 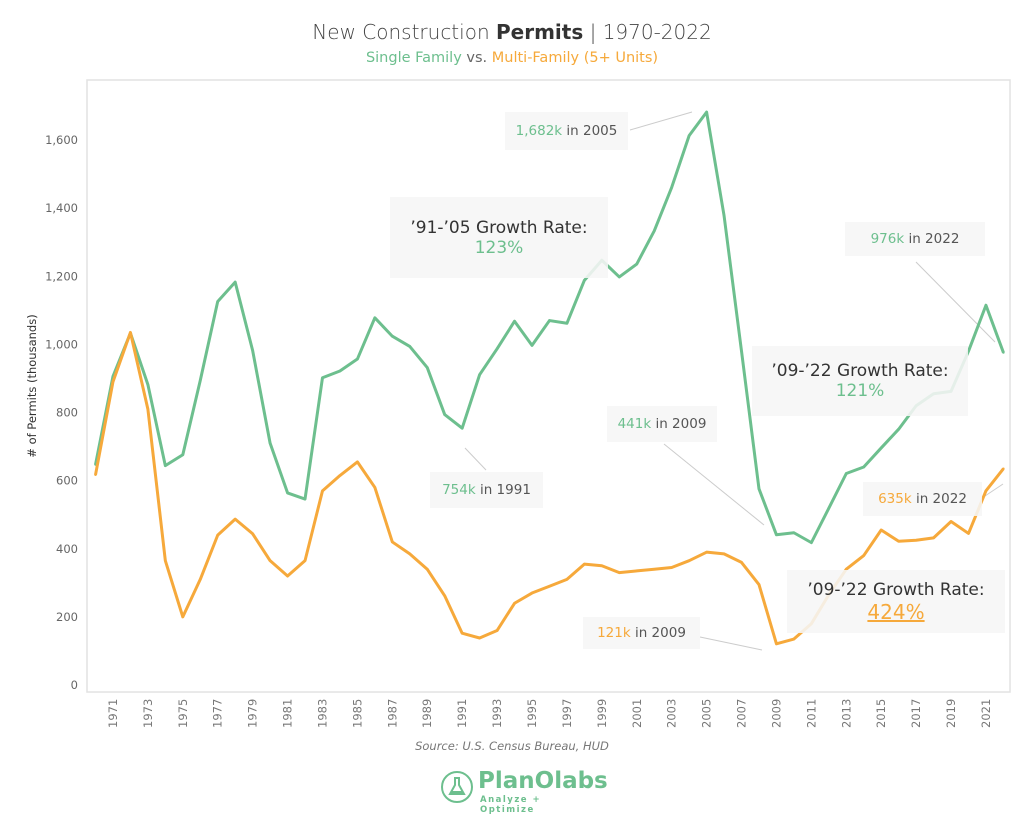 I want to click on annotation-sf-2009: 441k in 2009, so click(x=662, y=424).